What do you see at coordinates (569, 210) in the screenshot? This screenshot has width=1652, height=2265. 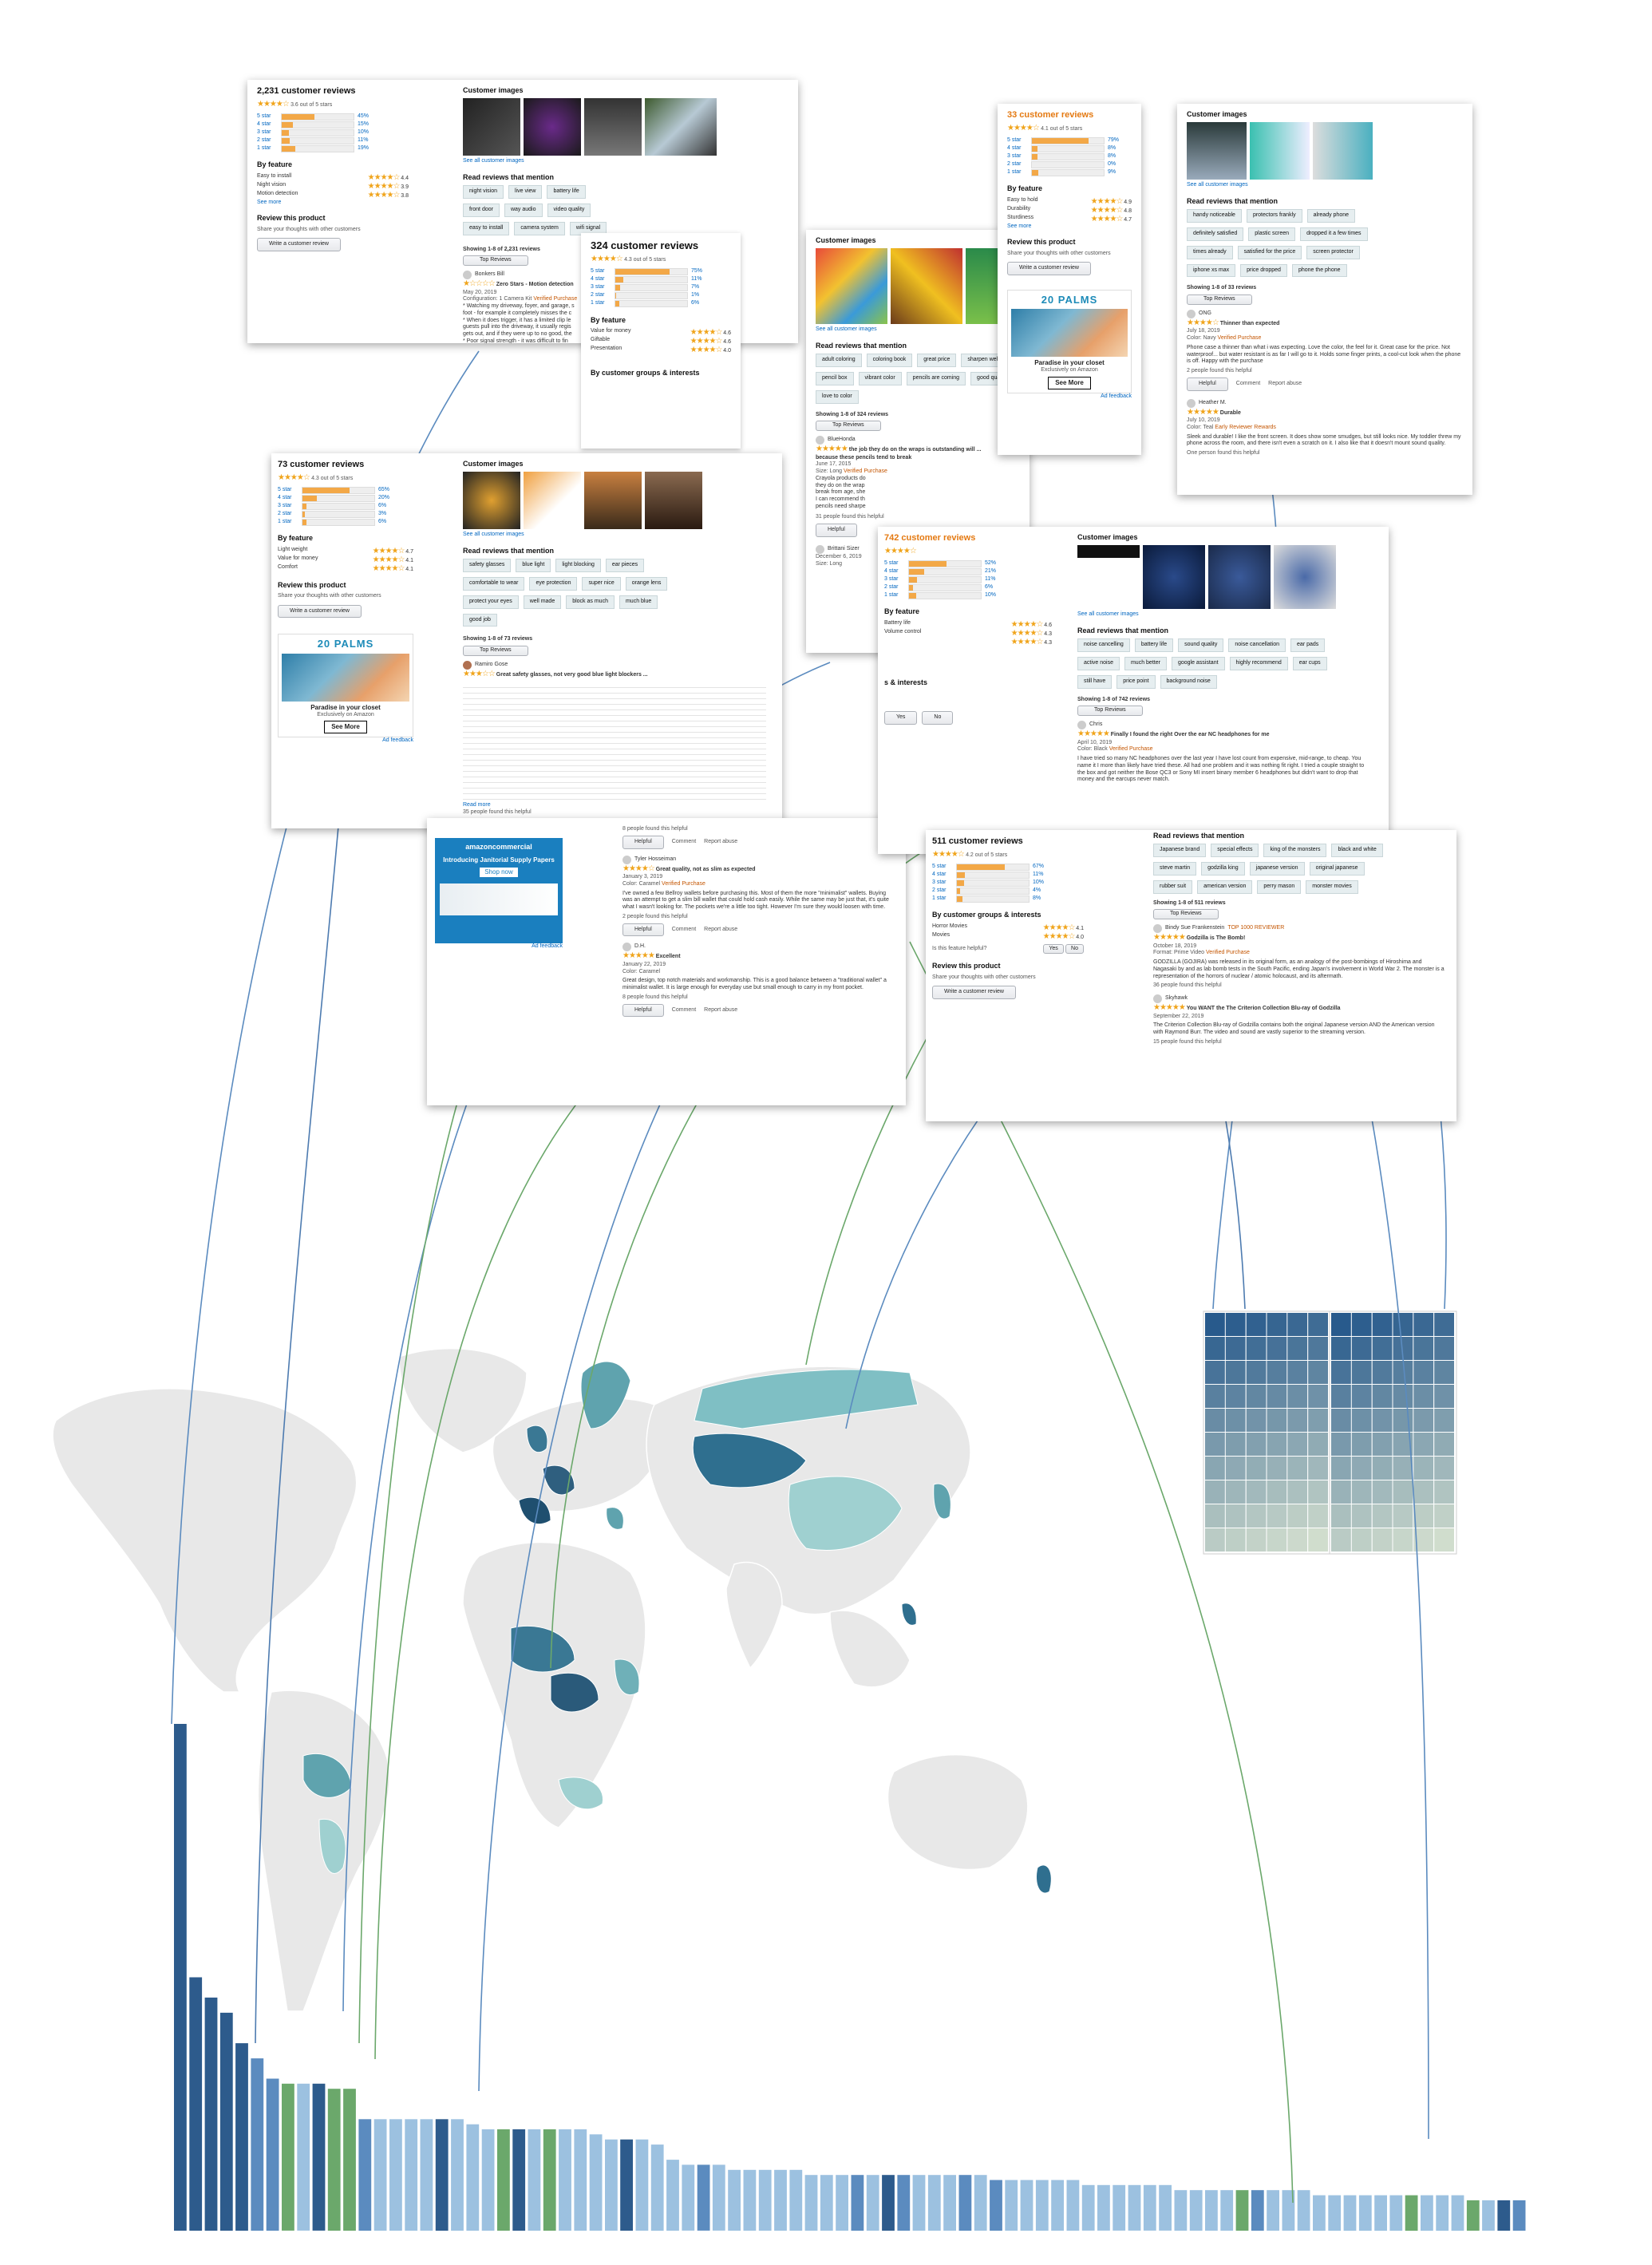 I see `mention-chip: video quality` at bounding box center [569, 210].